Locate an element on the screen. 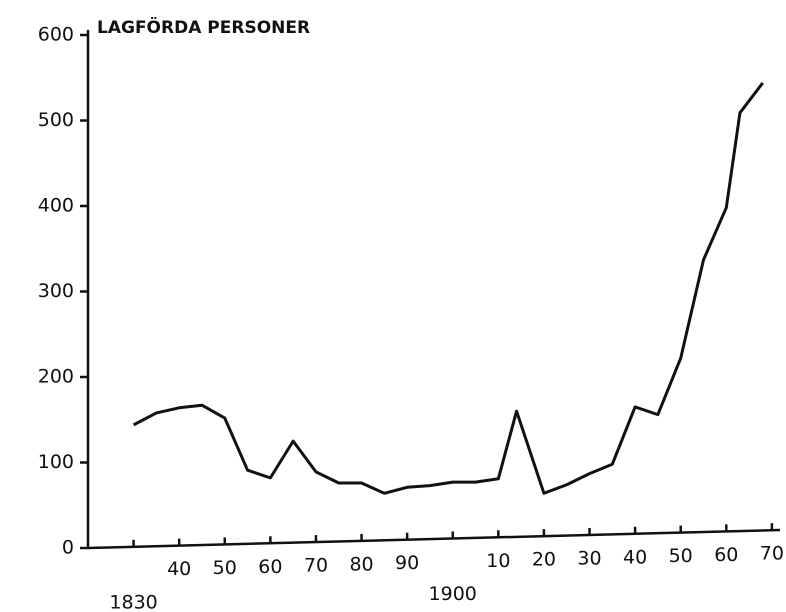 The width and height of the screenshot is (786, 612). chart-title: LAGFÖRDA PERSONER is located at coordinates (203, 27).